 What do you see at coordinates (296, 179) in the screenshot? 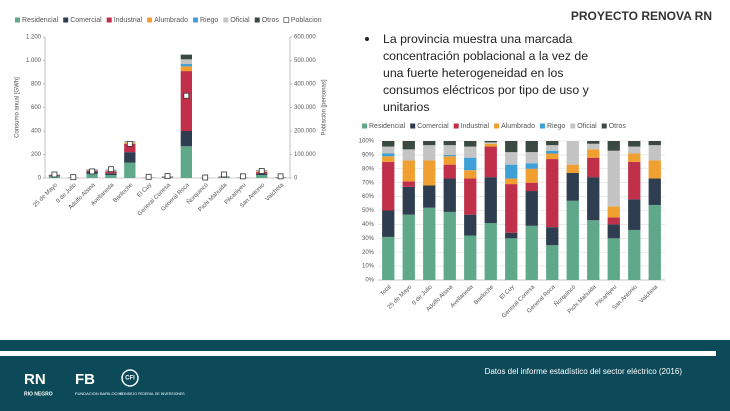
I see `y2-tick-label: 0` at bounding box center [296, 179].